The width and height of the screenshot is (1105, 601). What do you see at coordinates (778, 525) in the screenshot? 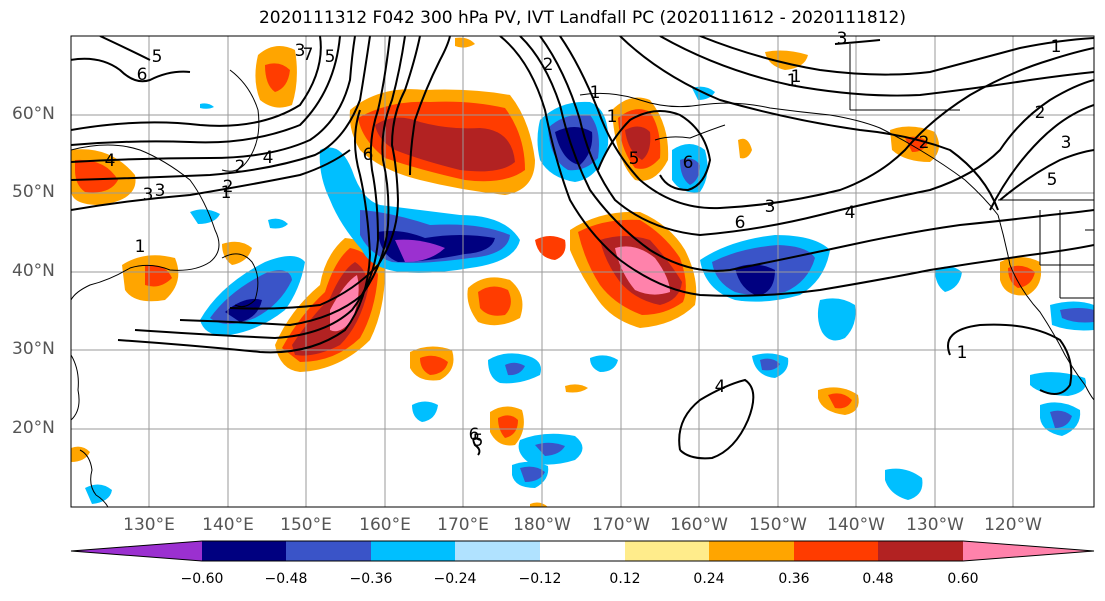
I see `lon-label-150w: 150°W` at bounding box center [778, 525].